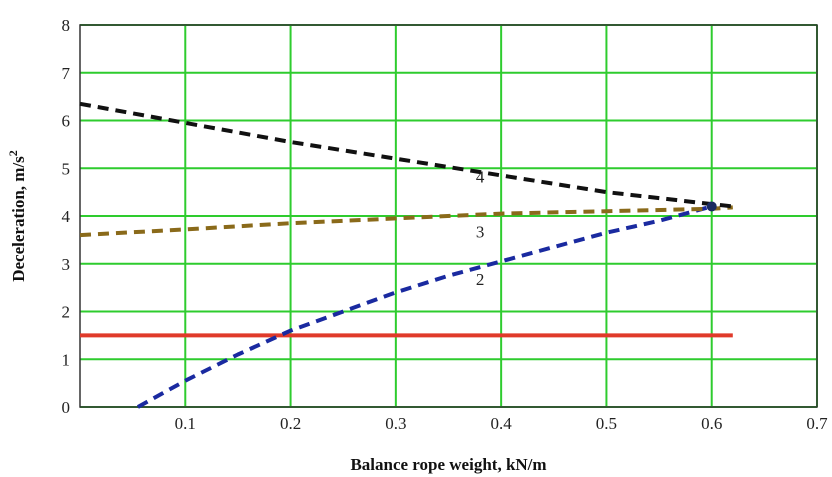 Image resolution: width=832 pixels, height=477 pixels. Describe the element at coordinates (480, 231) in the screenshot. I see `curve-label-3: 3` at that location.